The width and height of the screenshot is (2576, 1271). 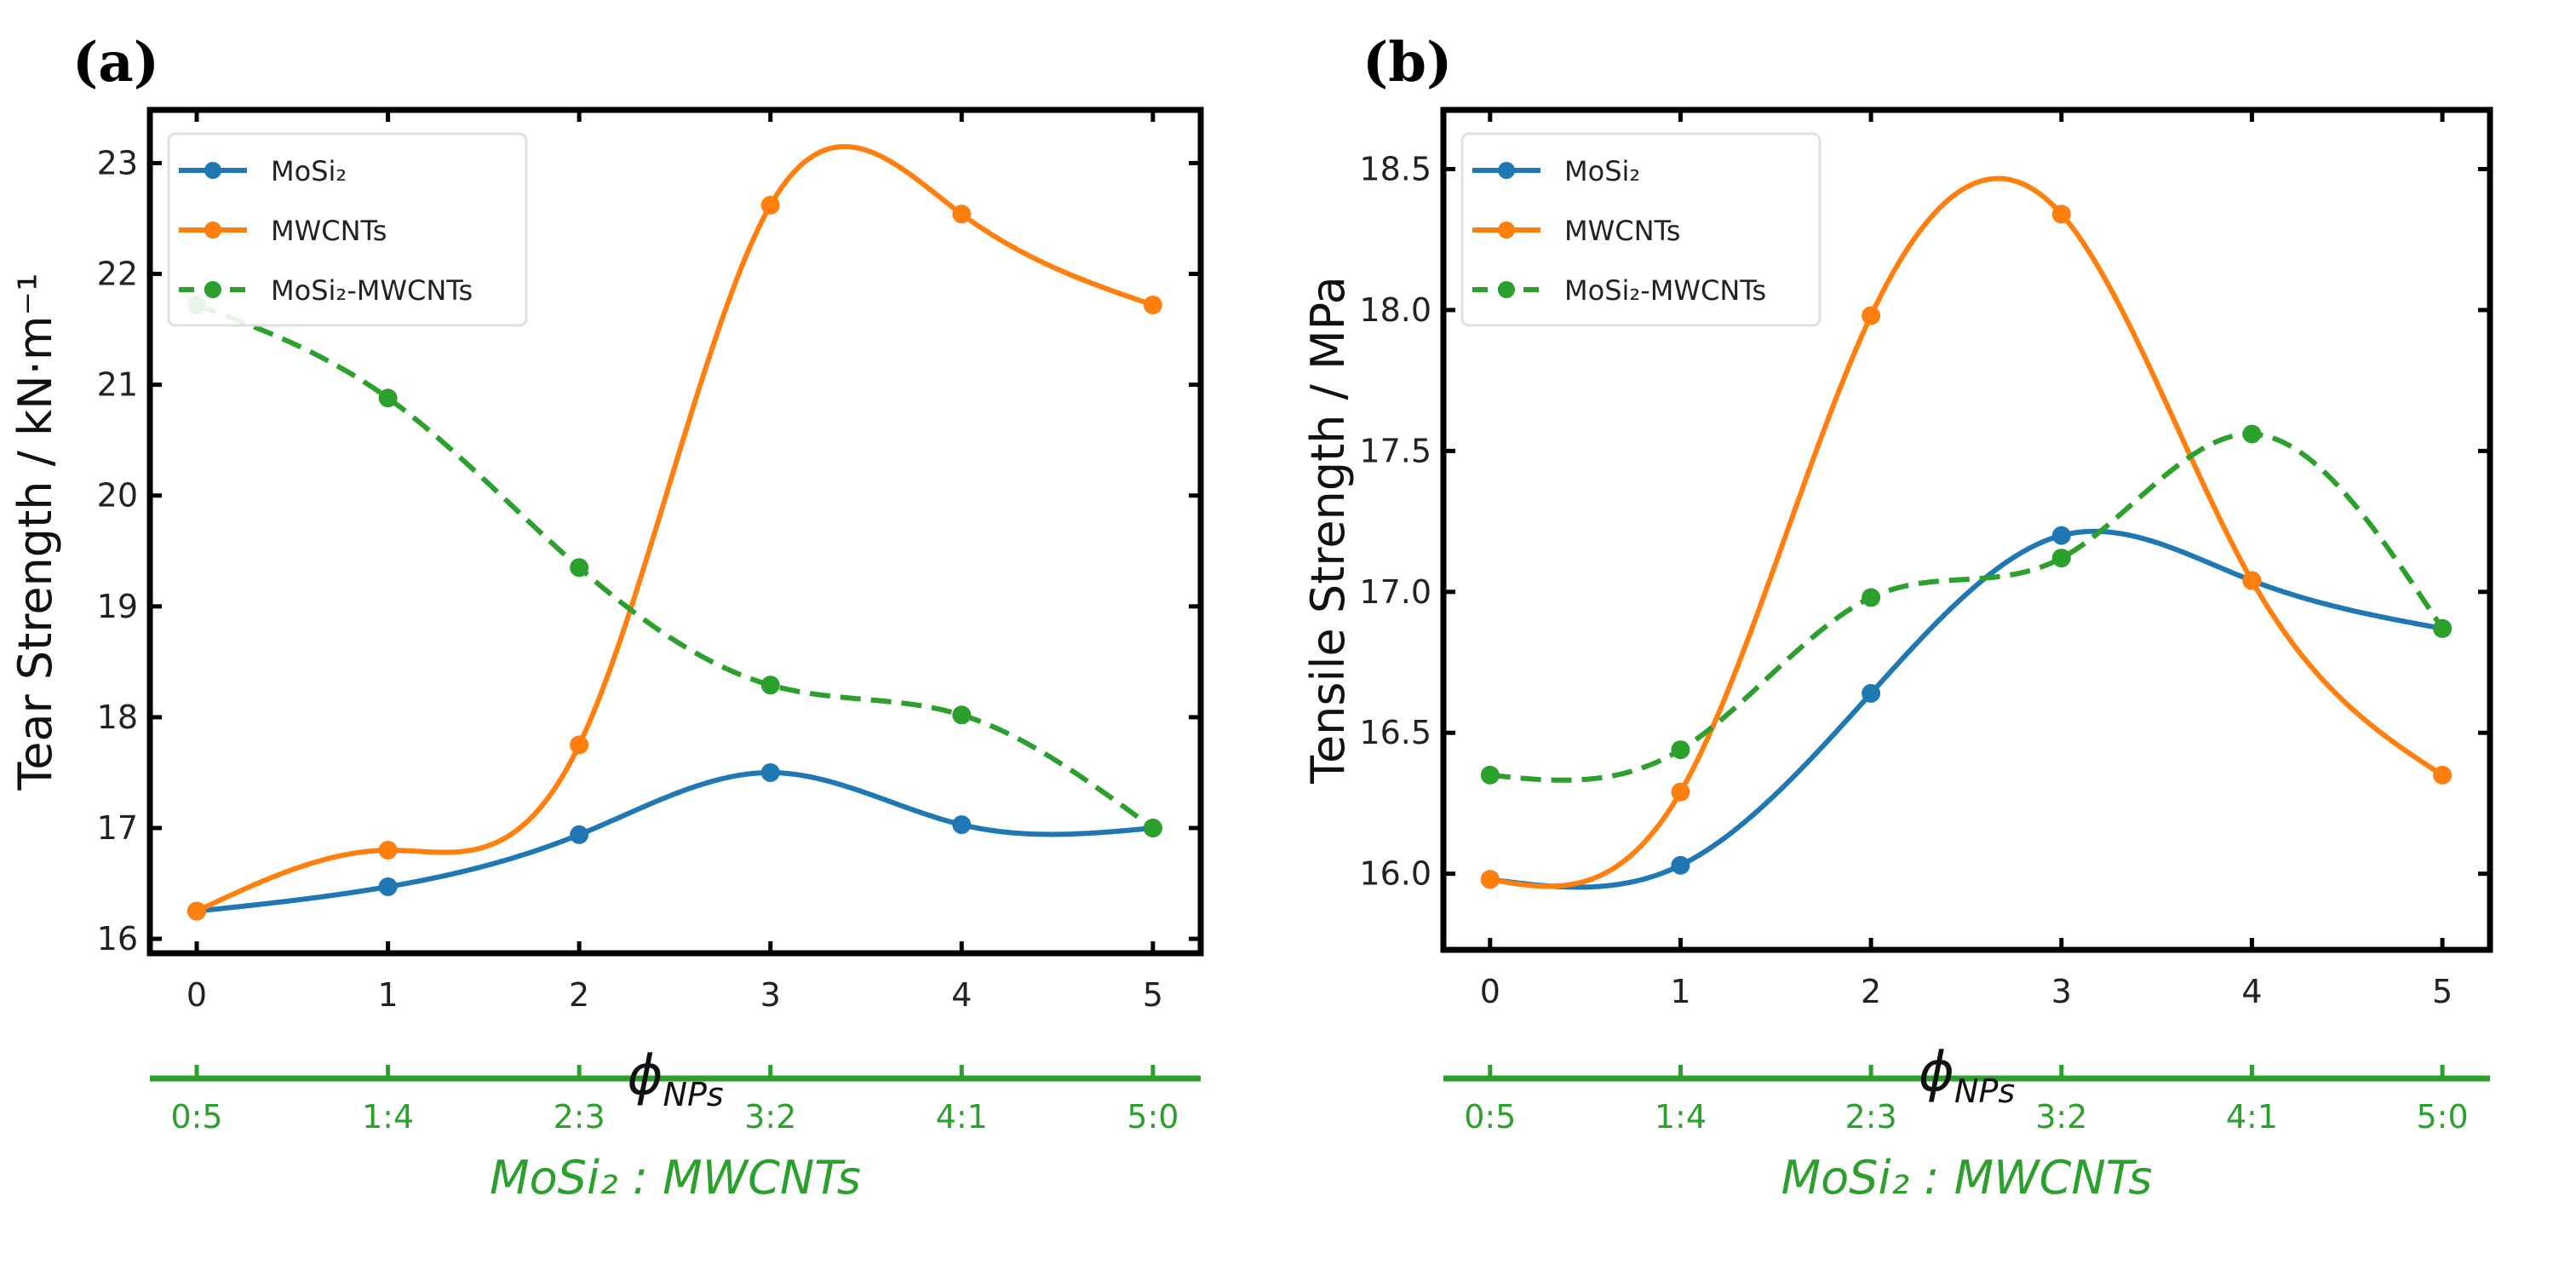 What do you see at coordinates (117, 939) in the screenshot?
I see `y-tick-label: 16` at bounding box center [117, 939].